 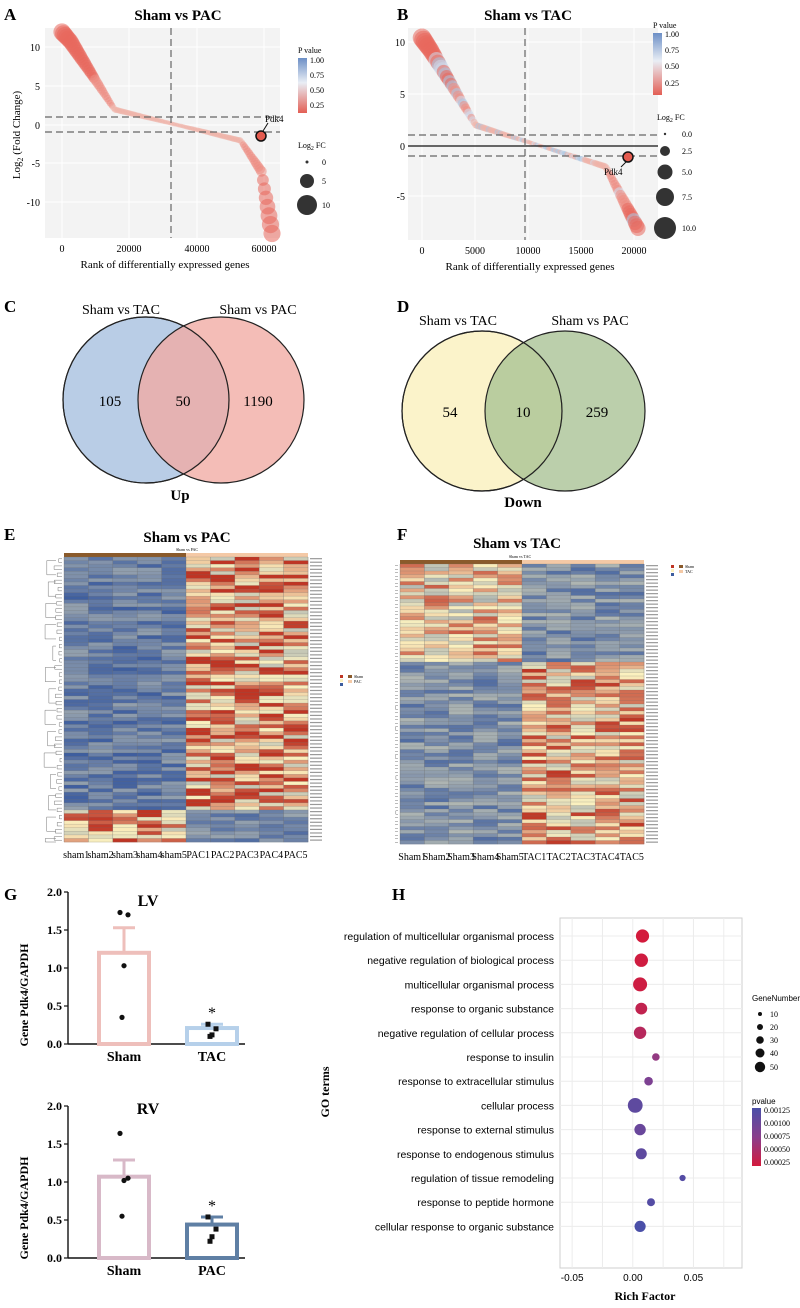 What do you see at coordinates (274, 119) in the screenshot?
I see `pdk4-label: Pdk4` at bounding box center [274, 119].